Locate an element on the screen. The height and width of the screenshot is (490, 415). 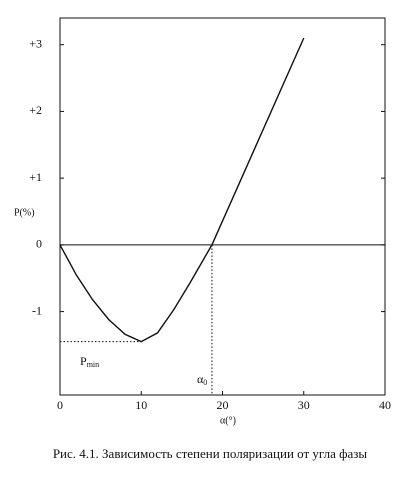
pmin-label: Pmin is located at coordinates (89, 361).